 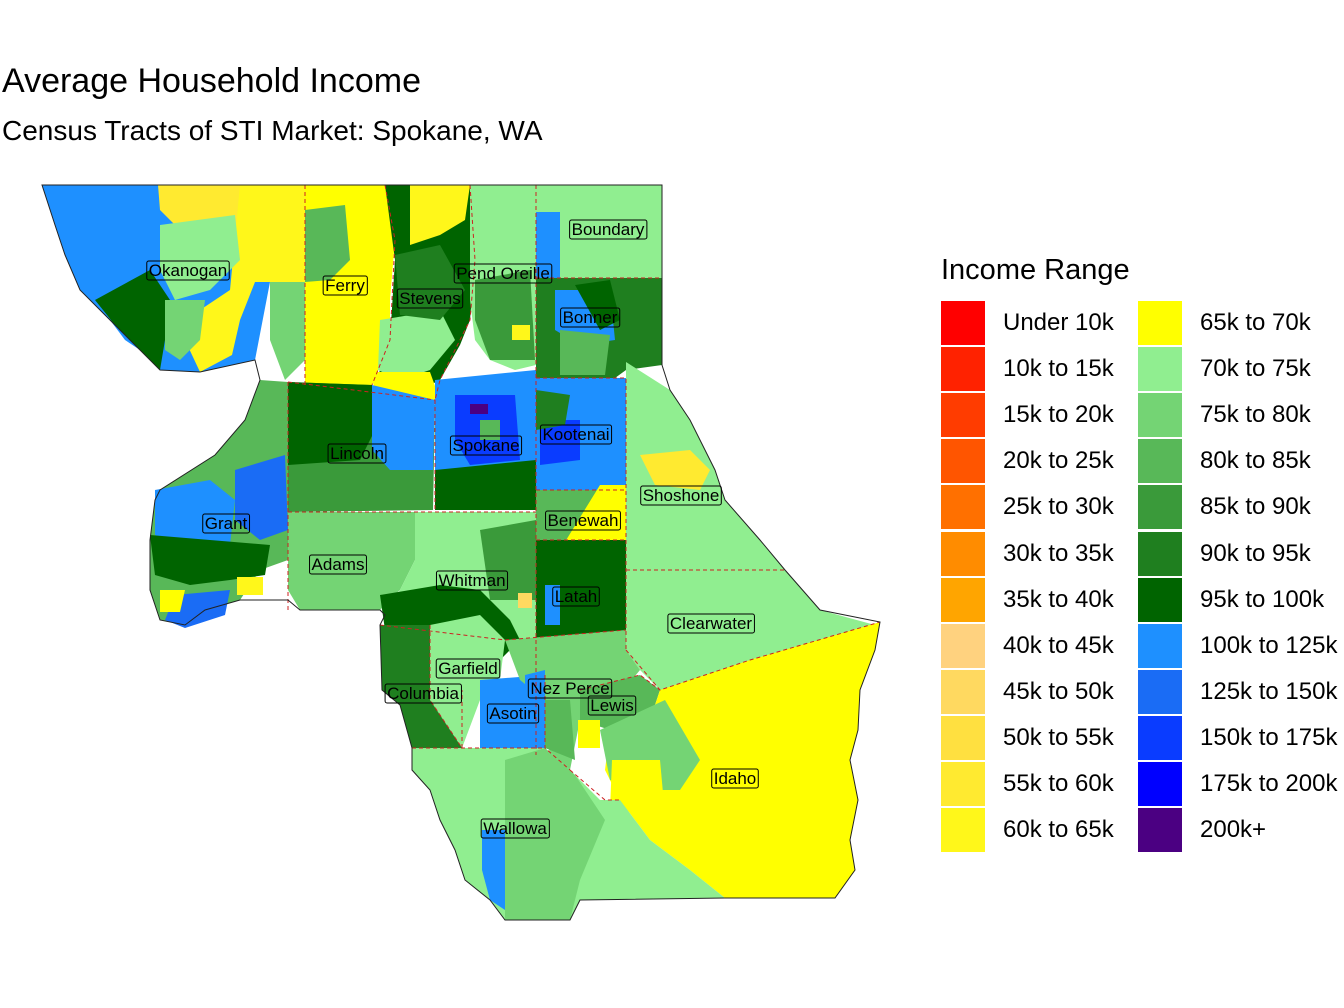 I want to click on legend-item: 200k+, so click(x=1202, y=830).